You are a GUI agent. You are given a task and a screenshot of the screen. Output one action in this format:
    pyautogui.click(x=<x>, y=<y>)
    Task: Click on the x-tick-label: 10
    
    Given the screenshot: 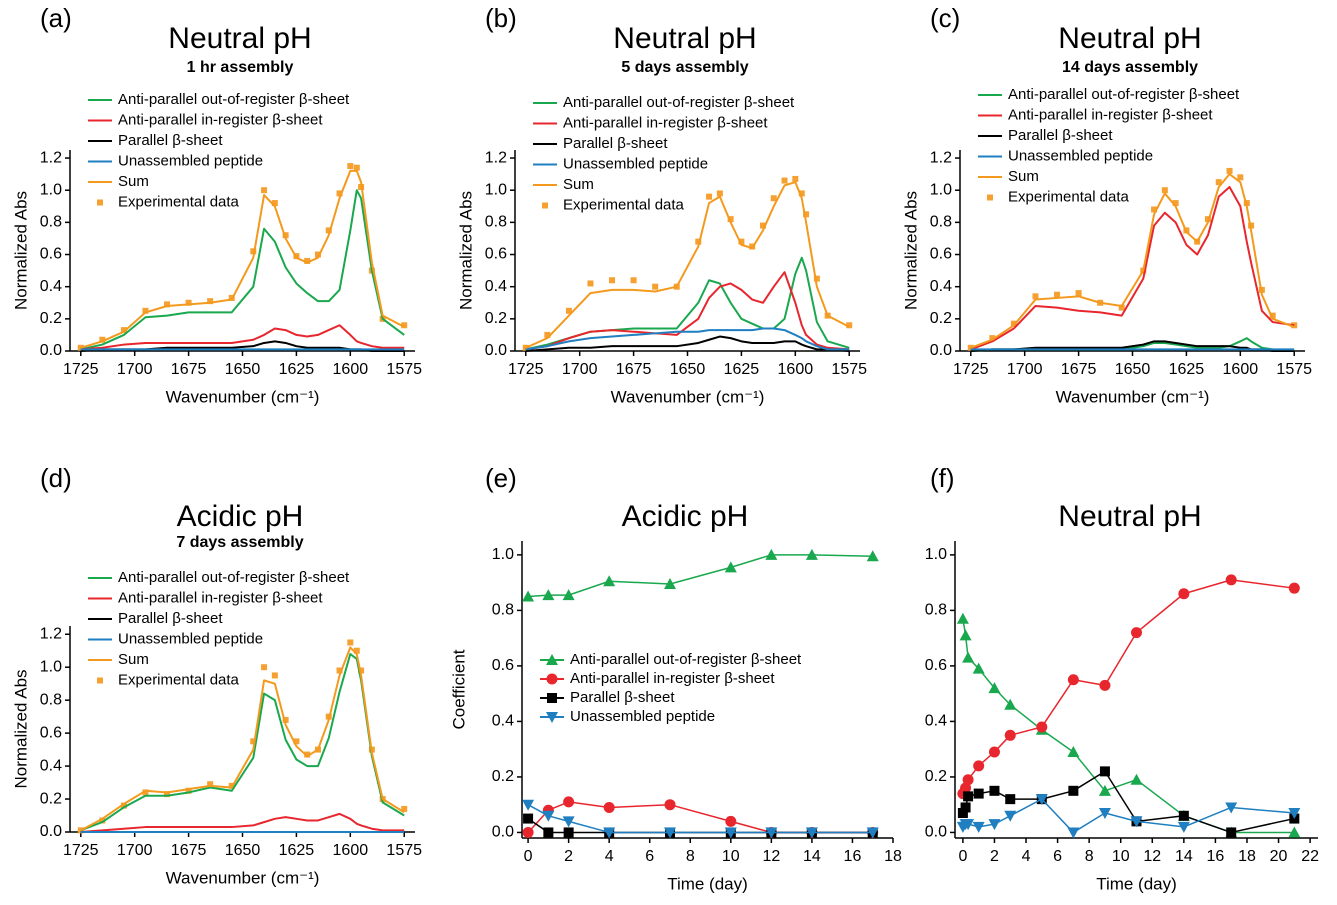 What is the action you would take?
    pyautogui.click(x=731, y=856)
    